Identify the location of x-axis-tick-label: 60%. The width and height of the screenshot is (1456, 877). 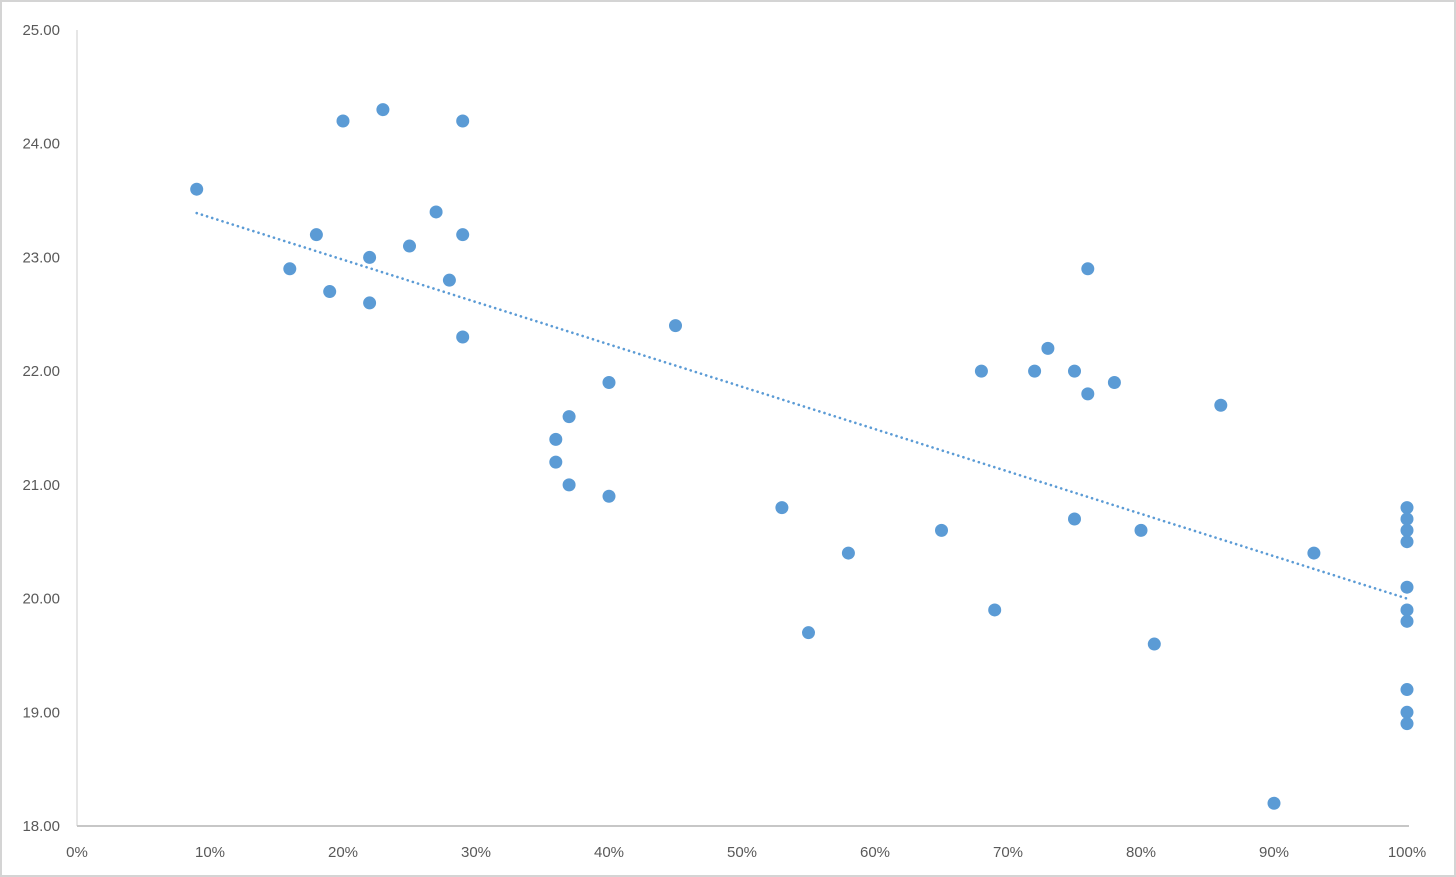
(875, 852).